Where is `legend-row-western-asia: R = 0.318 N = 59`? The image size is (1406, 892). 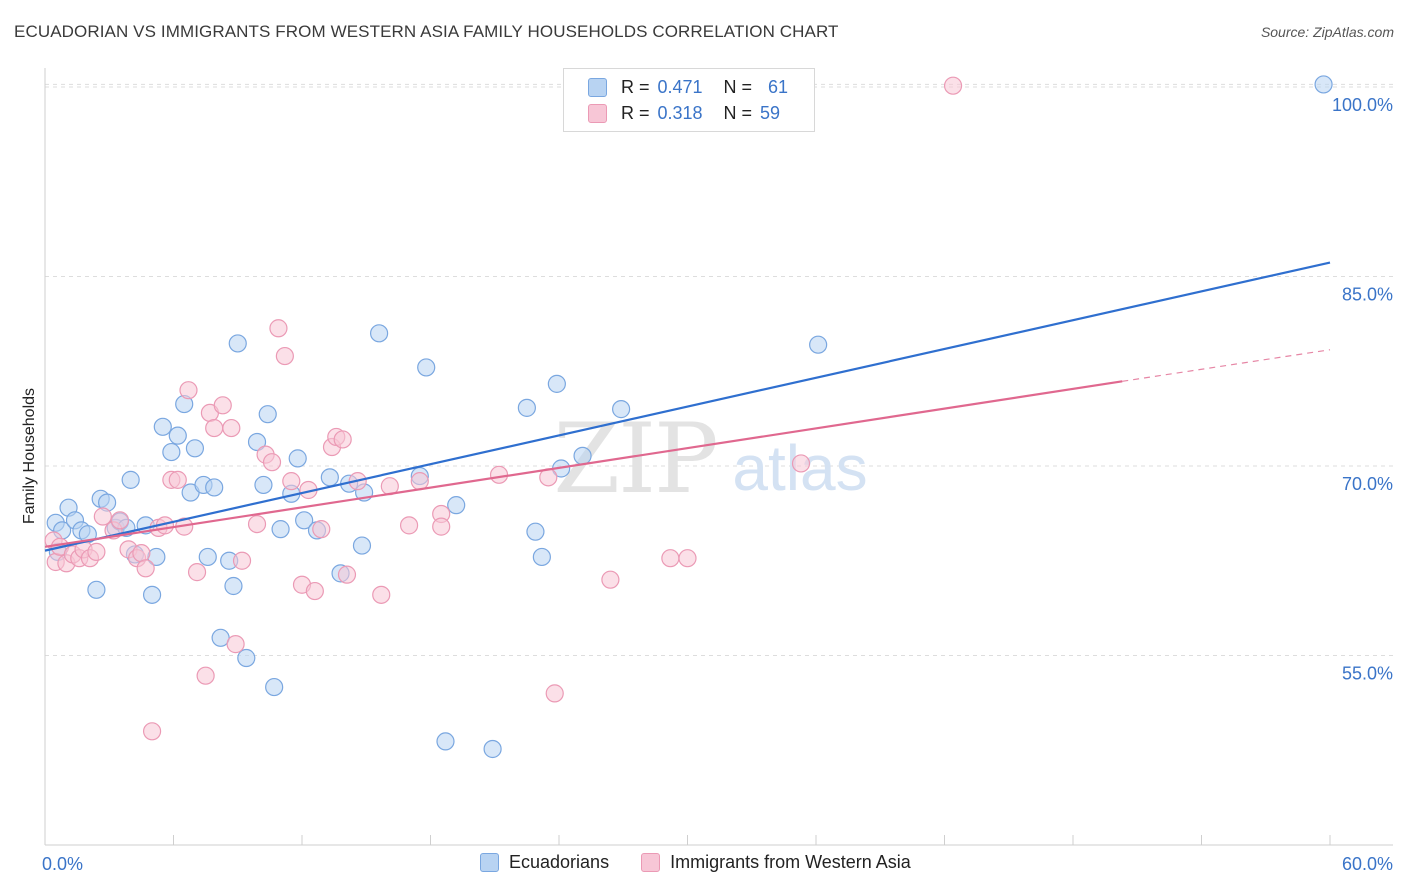
legend-row-western-asia: R = 0.318 N = 59 is located at coordinates (684, 113).